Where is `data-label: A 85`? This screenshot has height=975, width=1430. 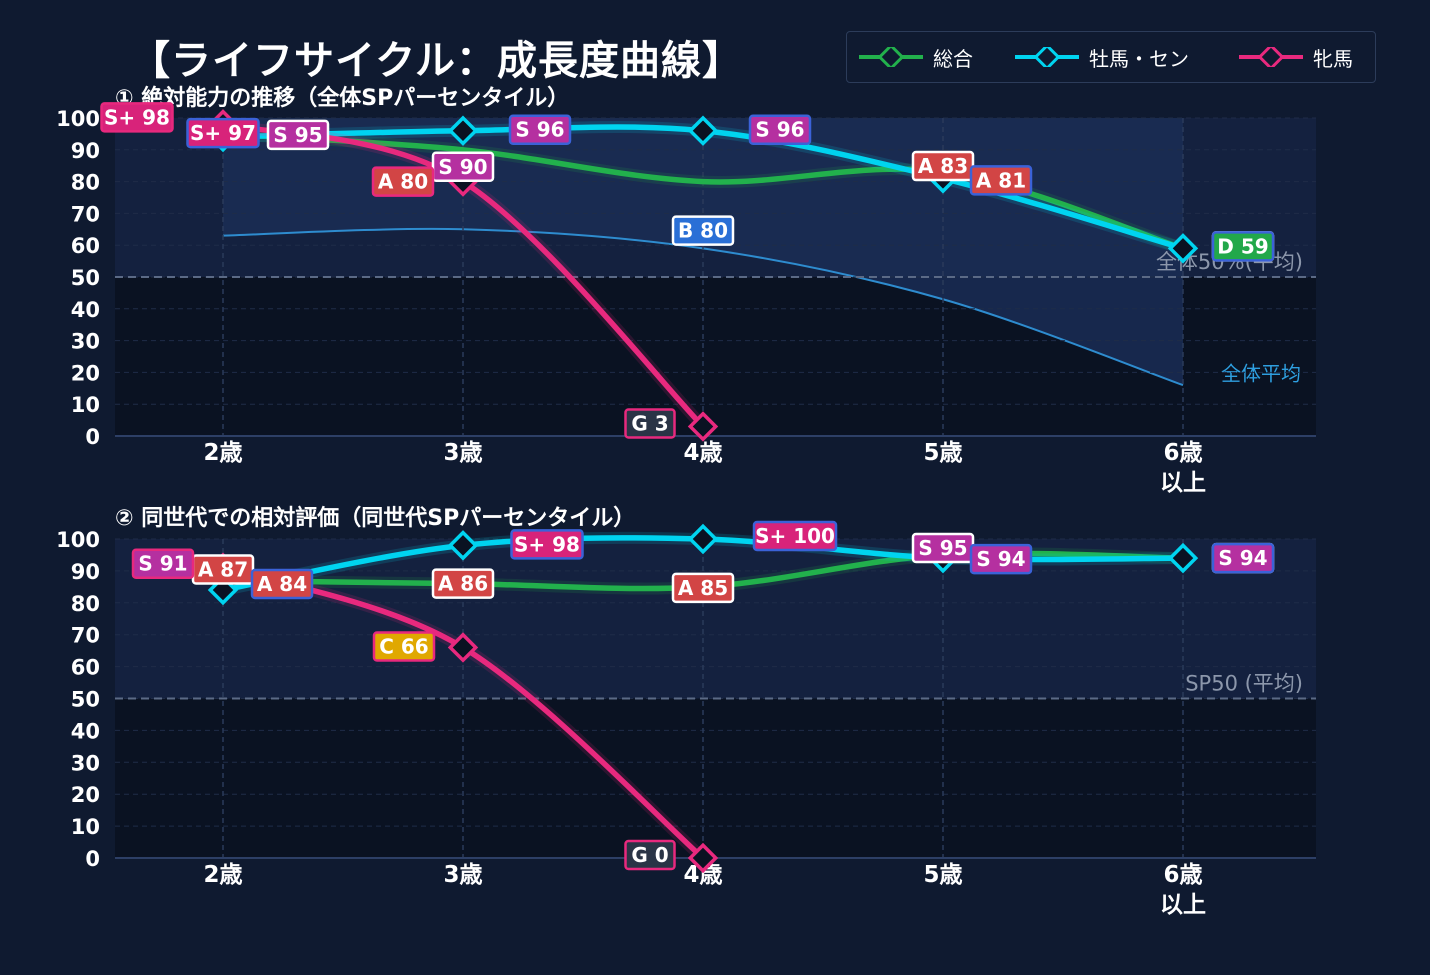
data-label: A 85 is located at coordinates (703, 588).